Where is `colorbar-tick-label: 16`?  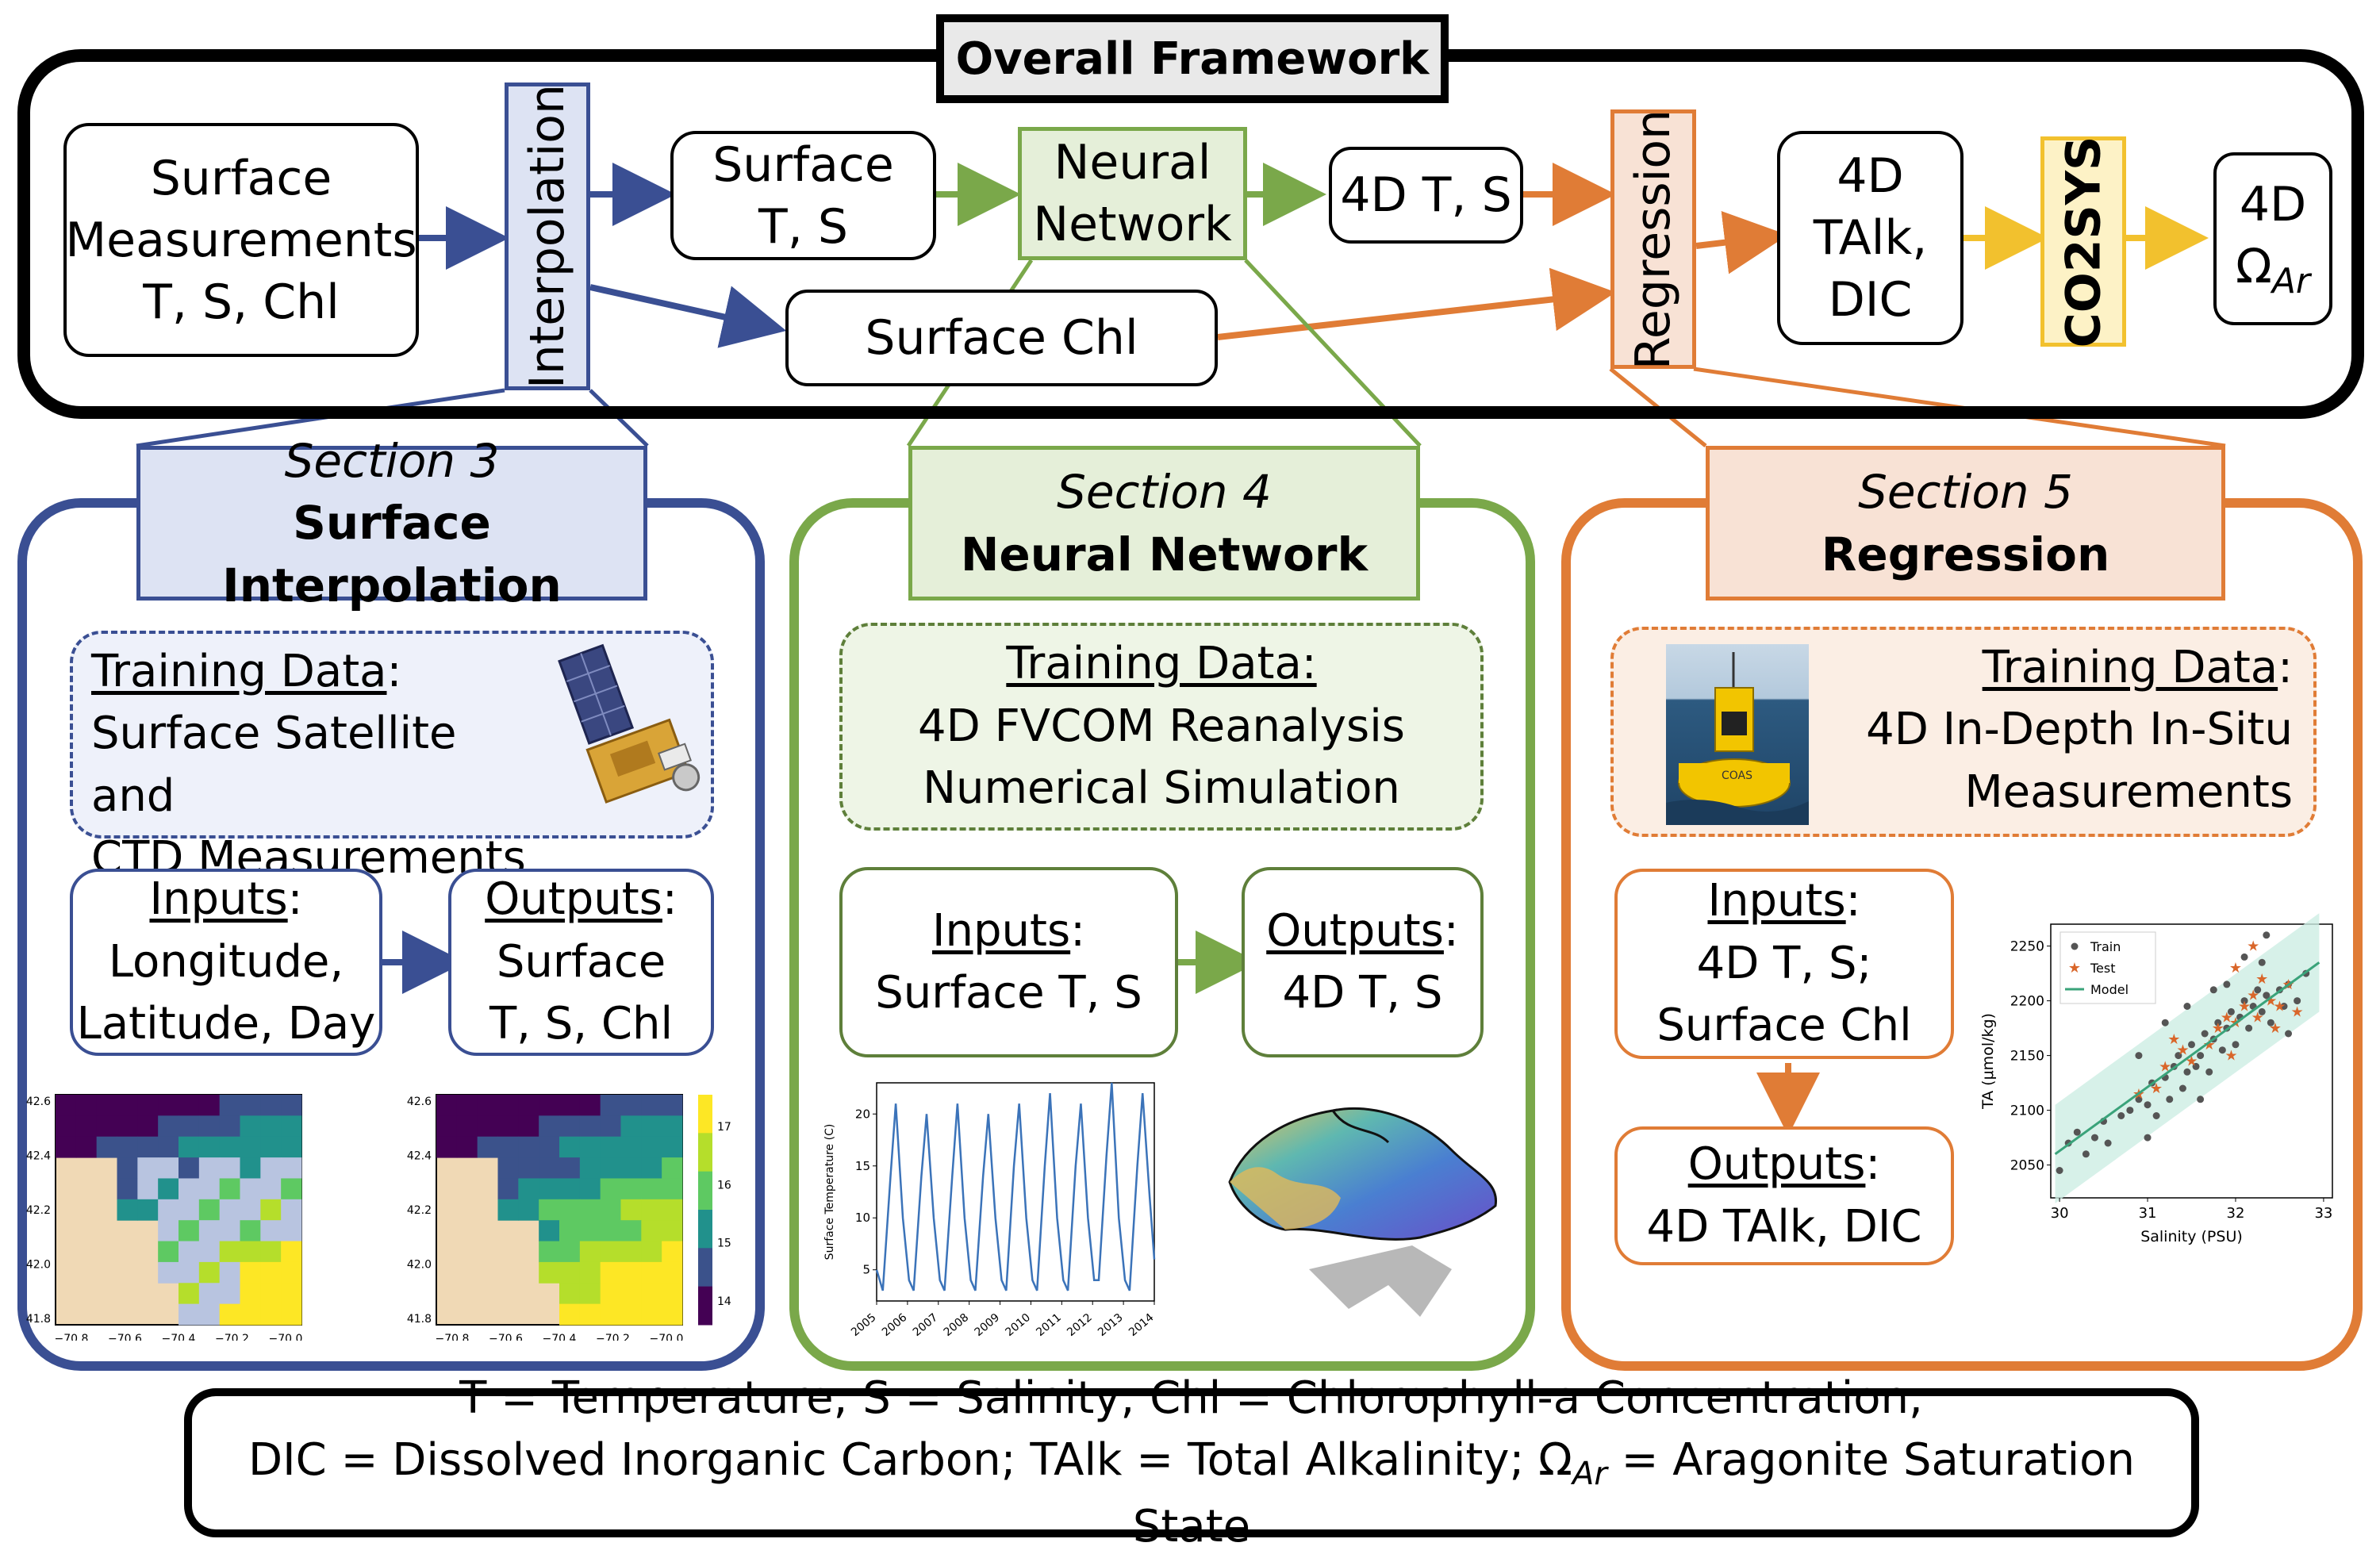 colorbar-tick-label: 16 is located at coordinates (724, 1185).